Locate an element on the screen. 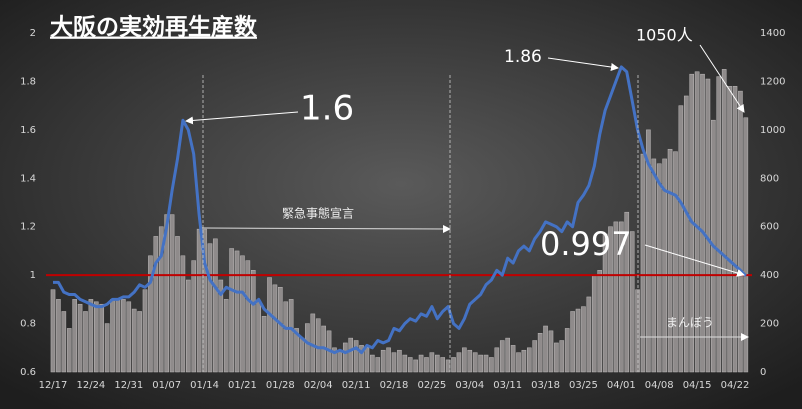 The image size is (802, 409). x-tick-label: 12/17 is located at coordinates (53, 385).